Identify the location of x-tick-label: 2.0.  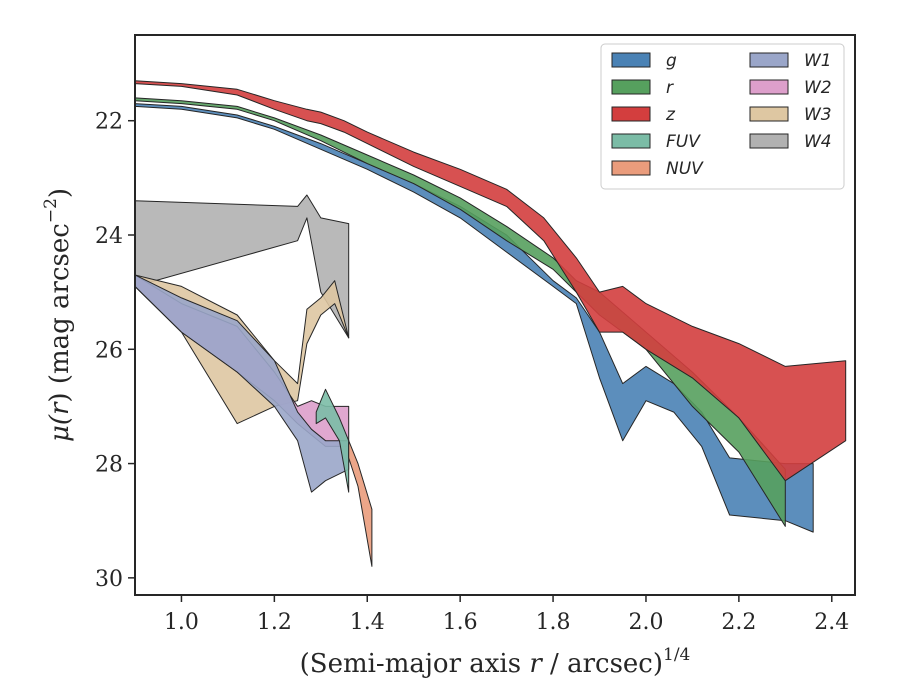
(645, 622).